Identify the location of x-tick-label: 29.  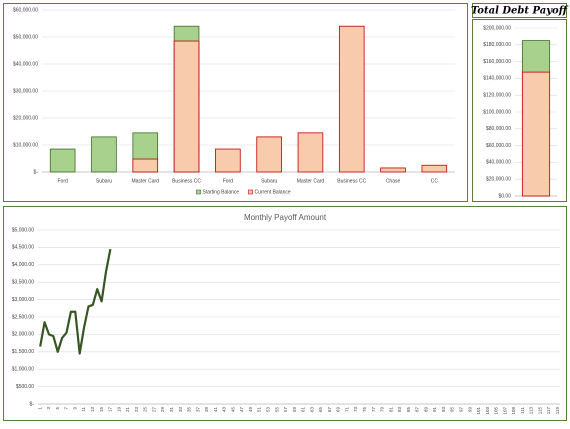
(162, 410).